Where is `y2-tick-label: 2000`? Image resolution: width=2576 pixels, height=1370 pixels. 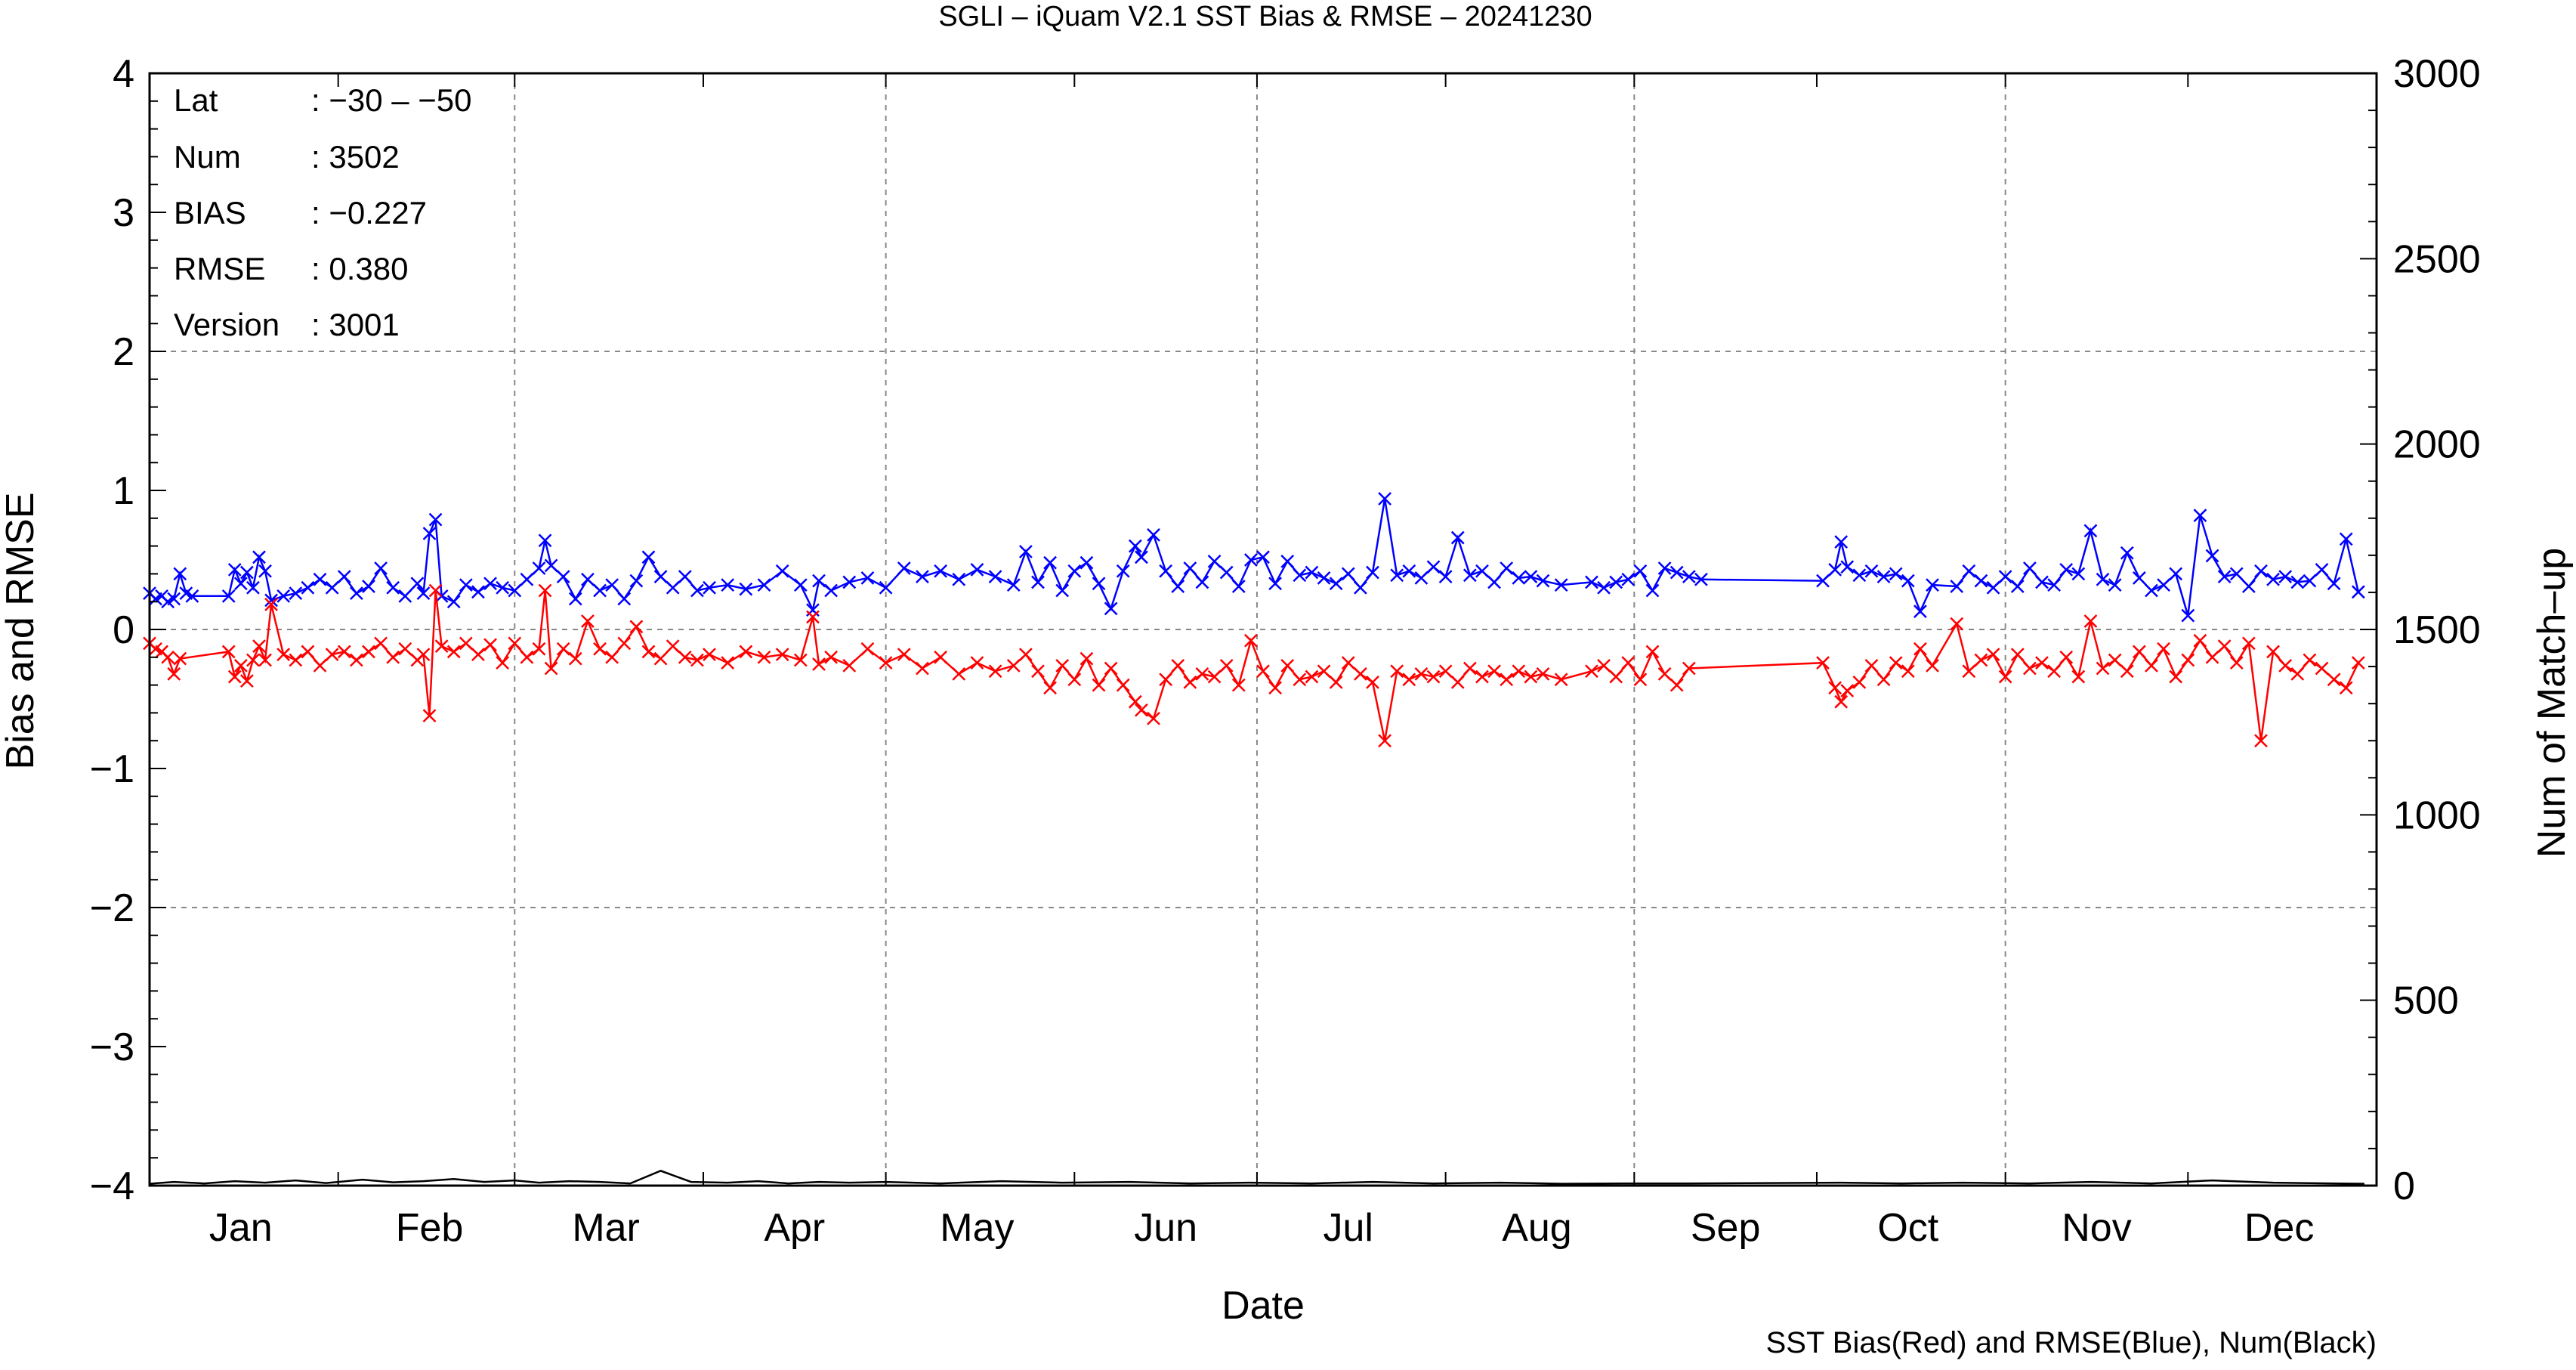 y2-tick-label: 2000 is located at coordinates (2437, 445).